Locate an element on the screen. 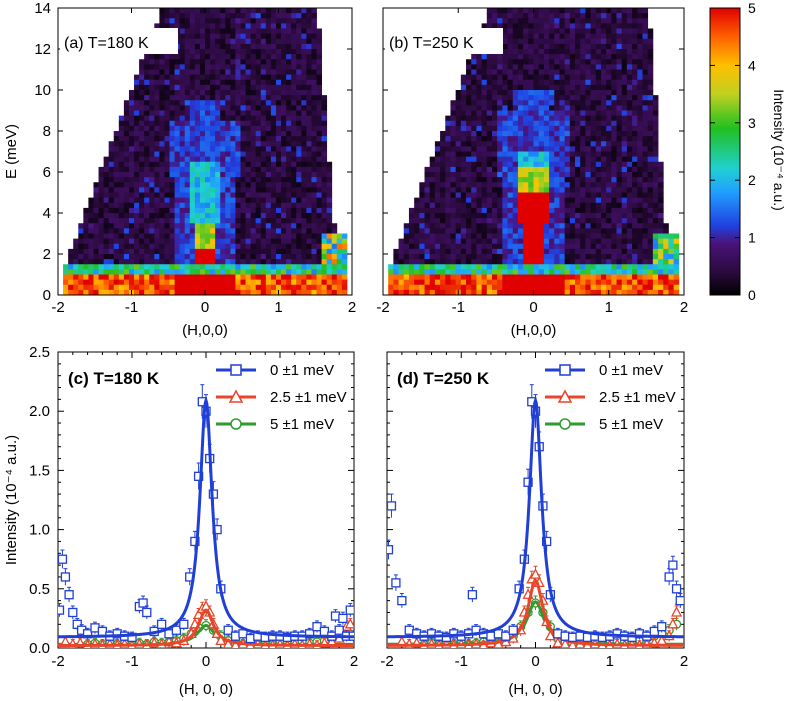 Image resolution: width=787 pixels, height=701 pixels. panel-title-box: (b) T=250 K is located at coordinates (444, 41).